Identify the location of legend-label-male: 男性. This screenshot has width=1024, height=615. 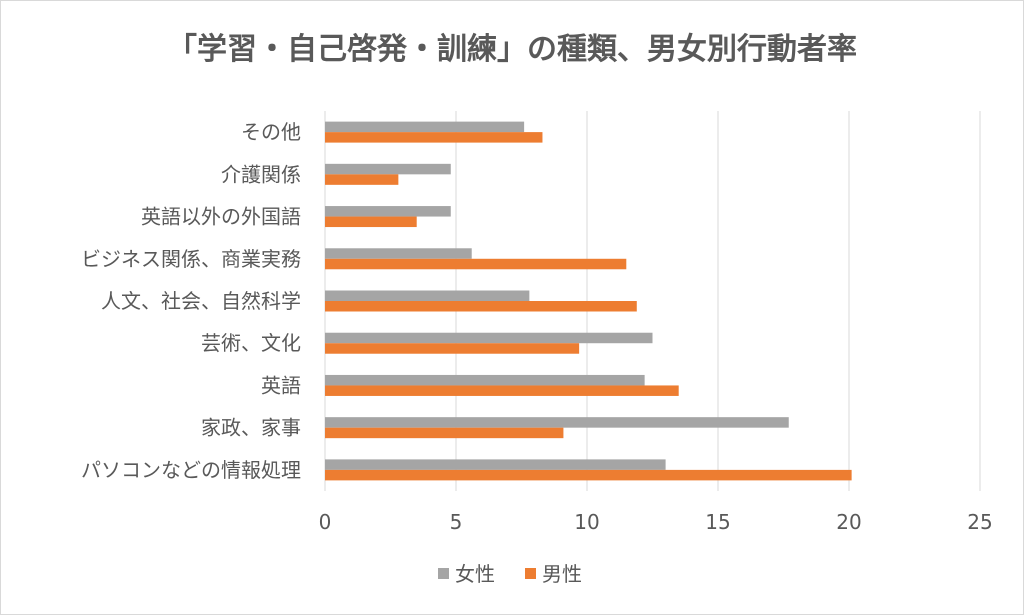
(562, 574).